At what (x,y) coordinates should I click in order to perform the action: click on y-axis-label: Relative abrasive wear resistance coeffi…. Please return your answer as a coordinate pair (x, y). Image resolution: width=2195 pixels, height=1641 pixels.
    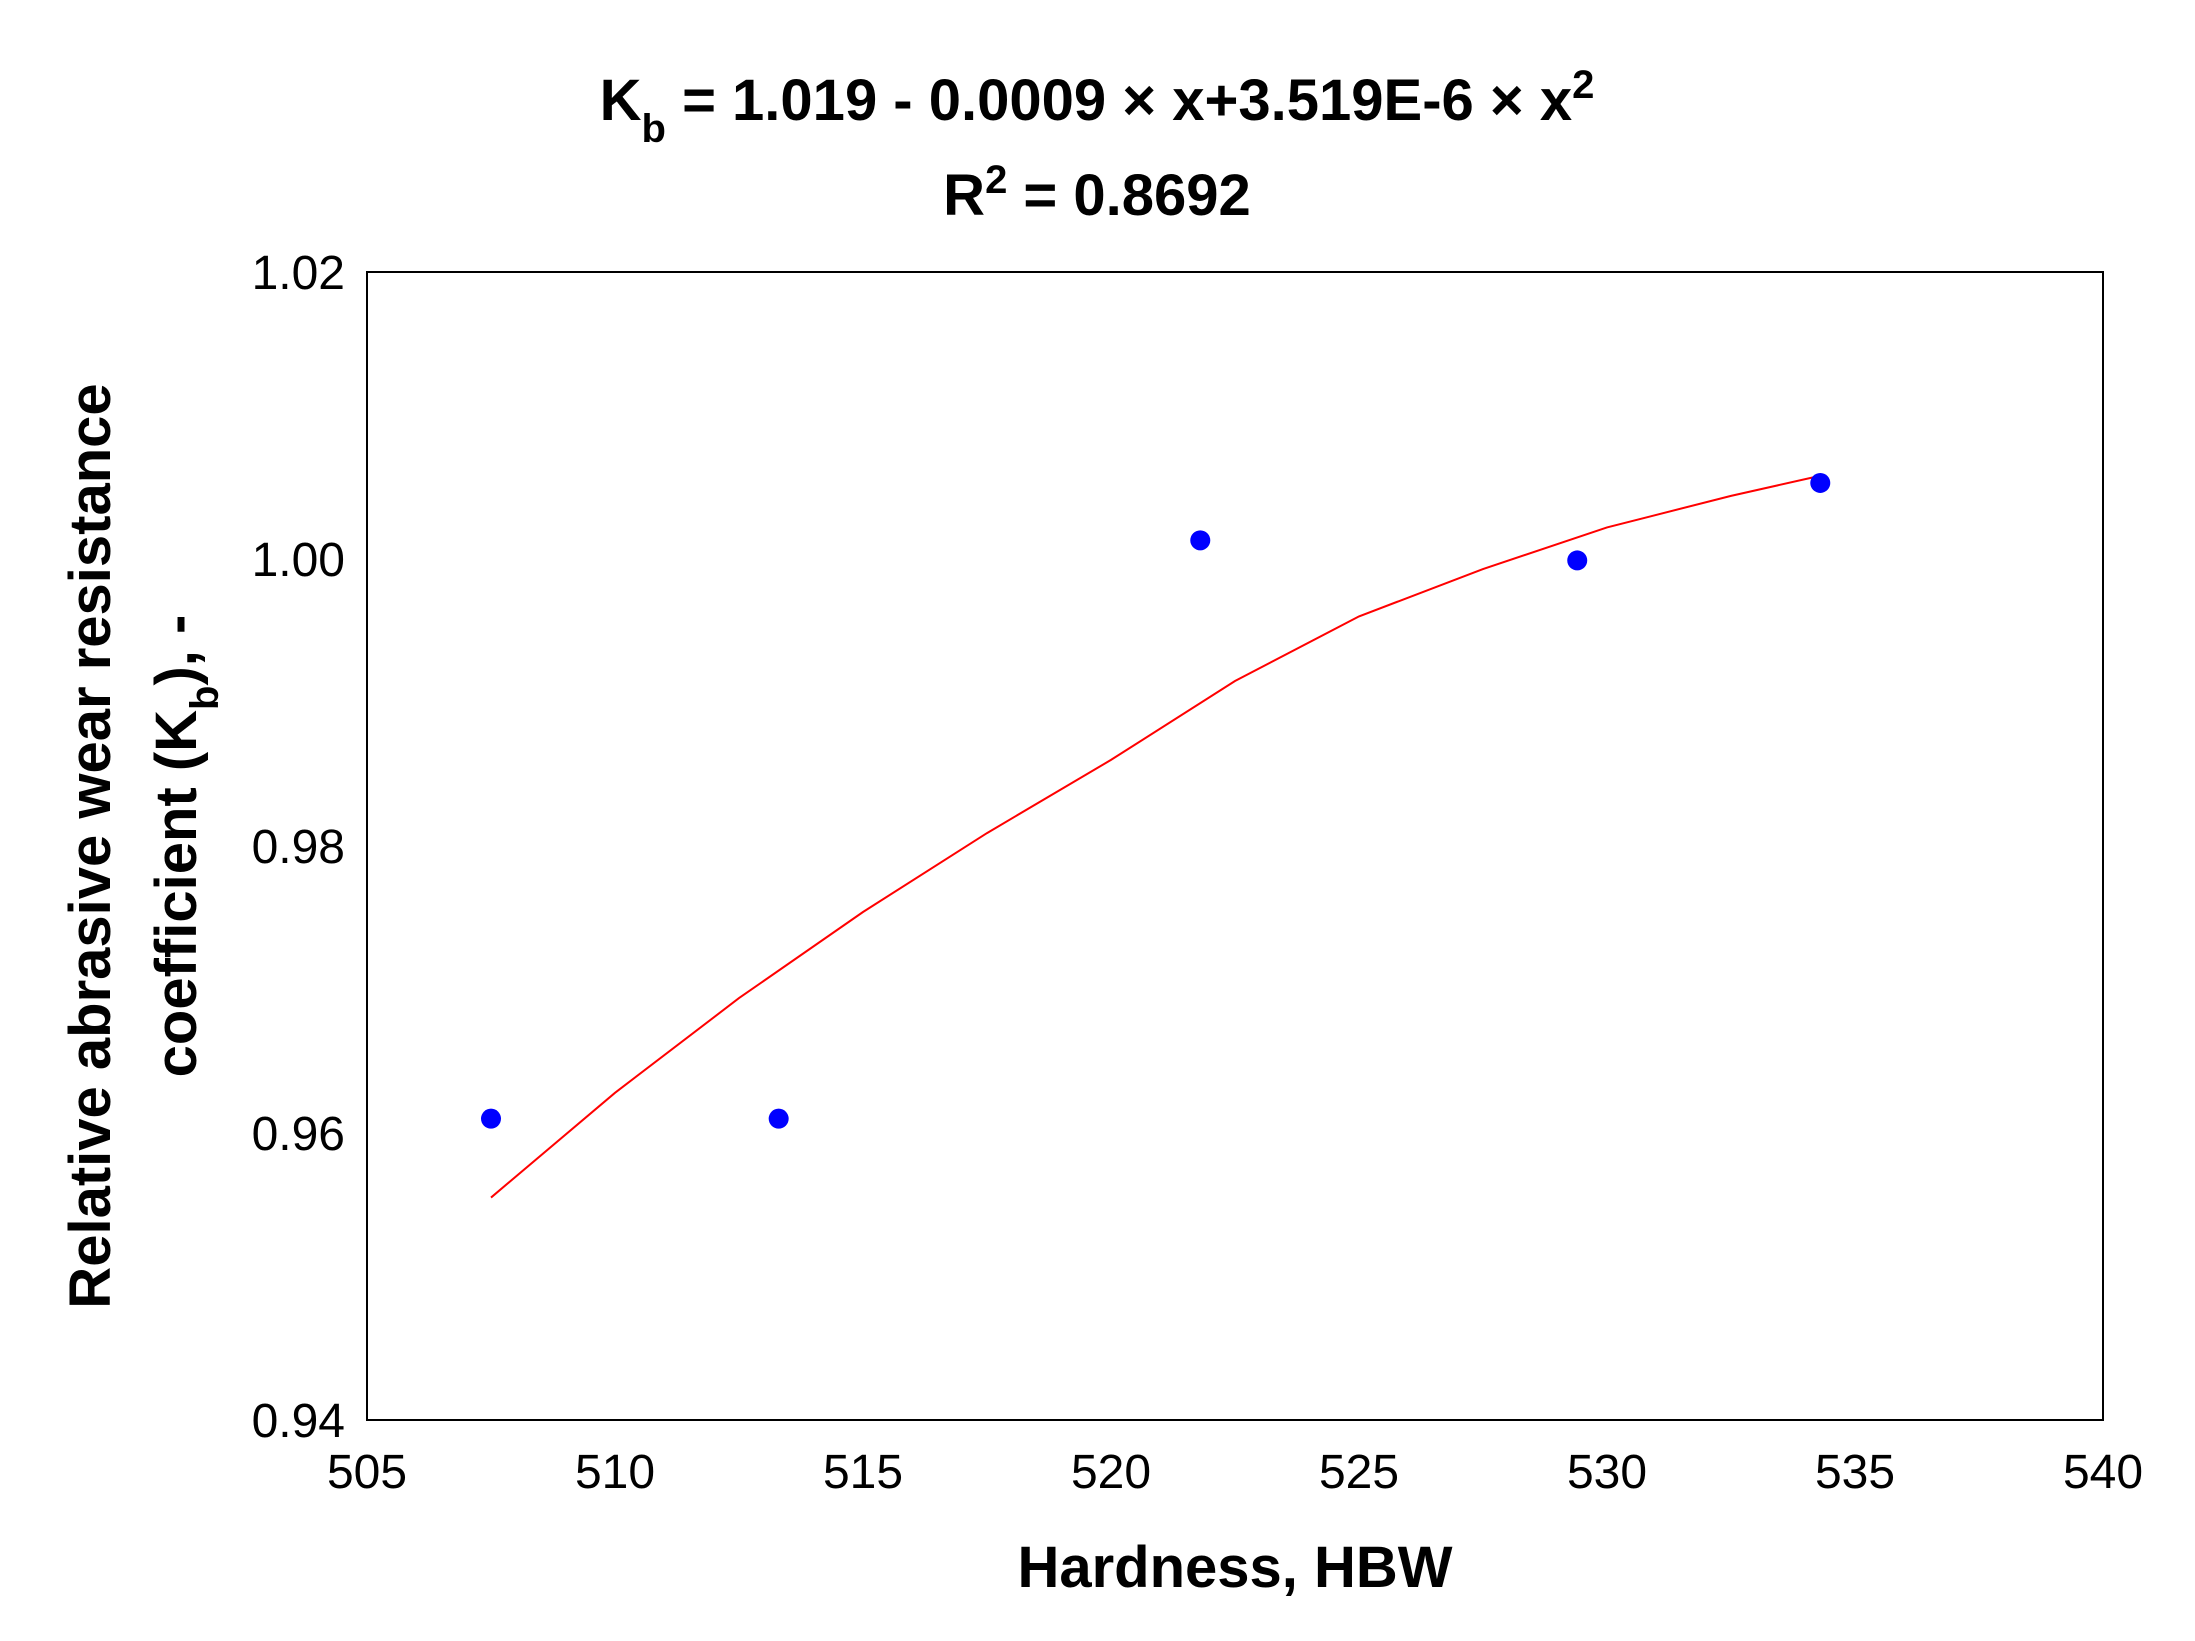
    Looking at the image, I should click on (142, 845).